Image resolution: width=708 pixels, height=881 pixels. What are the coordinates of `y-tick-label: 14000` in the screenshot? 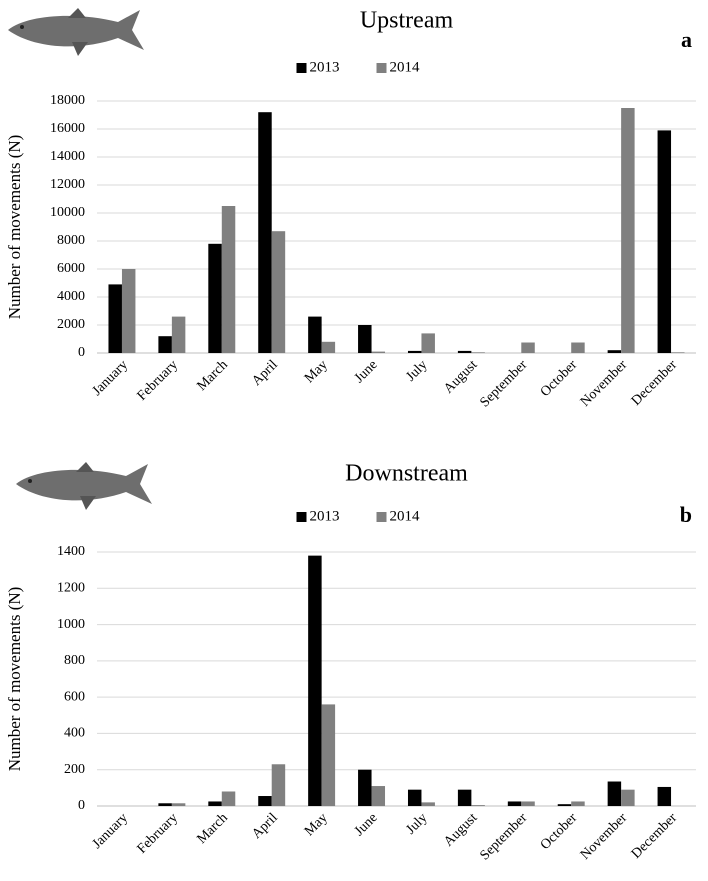 It's located at (67, 156).